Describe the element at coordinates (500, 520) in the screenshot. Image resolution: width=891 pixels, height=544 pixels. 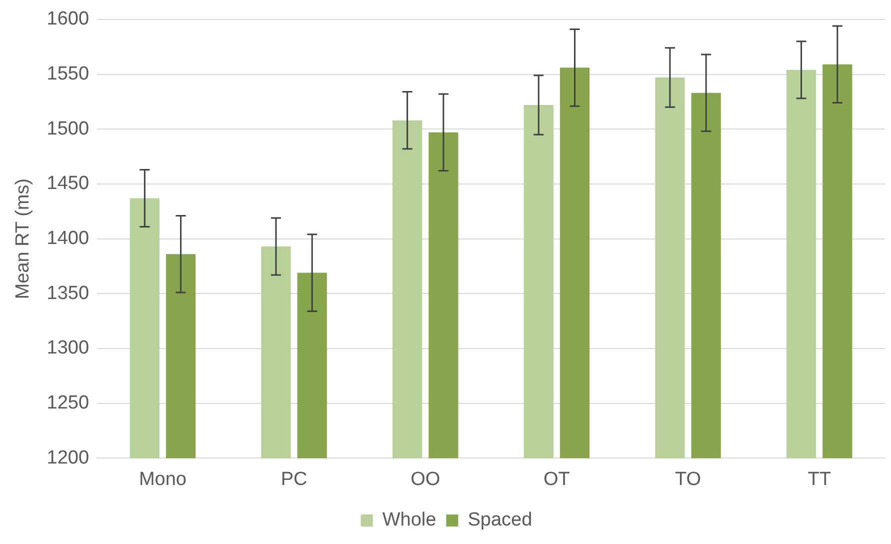
I see `legend-label: Spaced` at that location.